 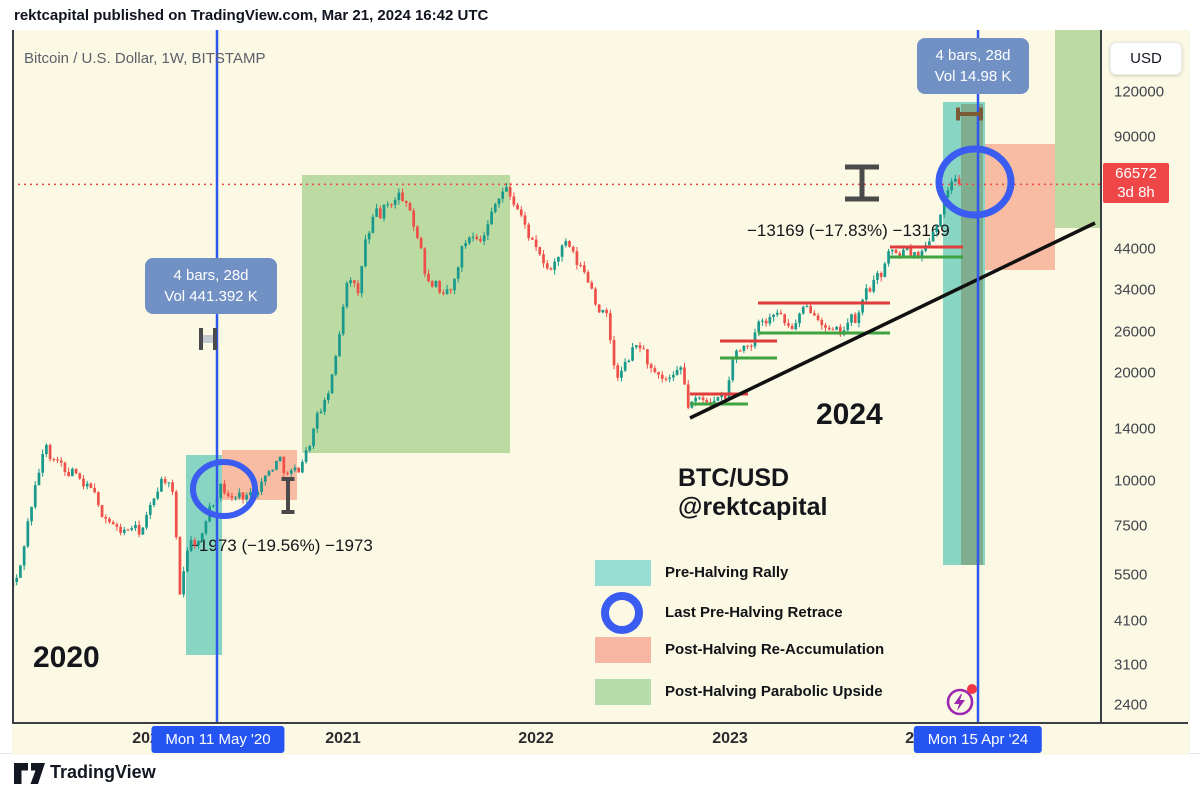 I want to click on lightning-event-icon, so click(x=960, y=702).